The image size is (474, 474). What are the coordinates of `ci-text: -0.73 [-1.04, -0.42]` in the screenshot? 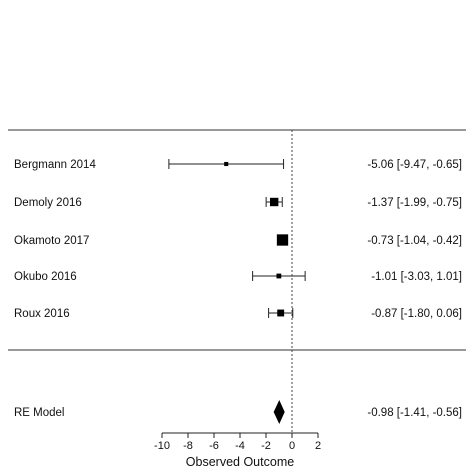 It's located at (414, 241).